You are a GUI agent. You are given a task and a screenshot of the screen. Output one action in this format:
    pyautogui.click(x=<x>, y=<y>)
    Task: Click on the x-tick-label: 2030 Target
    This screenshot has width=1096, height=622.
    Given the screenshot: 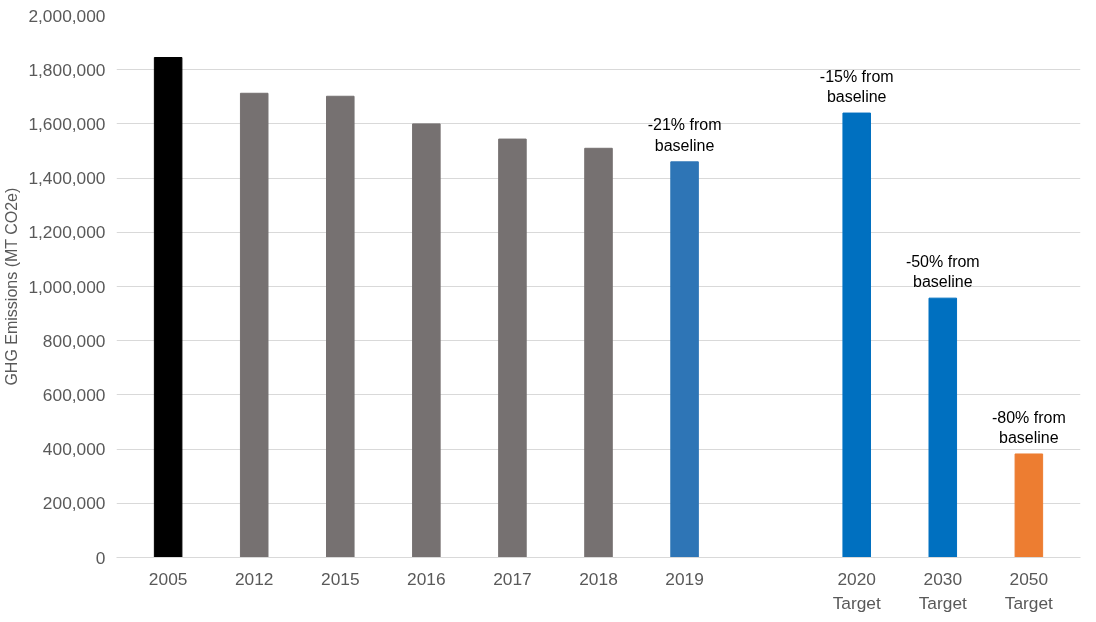 What is the action you would take?
    pyautogui.click(x=943, y=590)
    